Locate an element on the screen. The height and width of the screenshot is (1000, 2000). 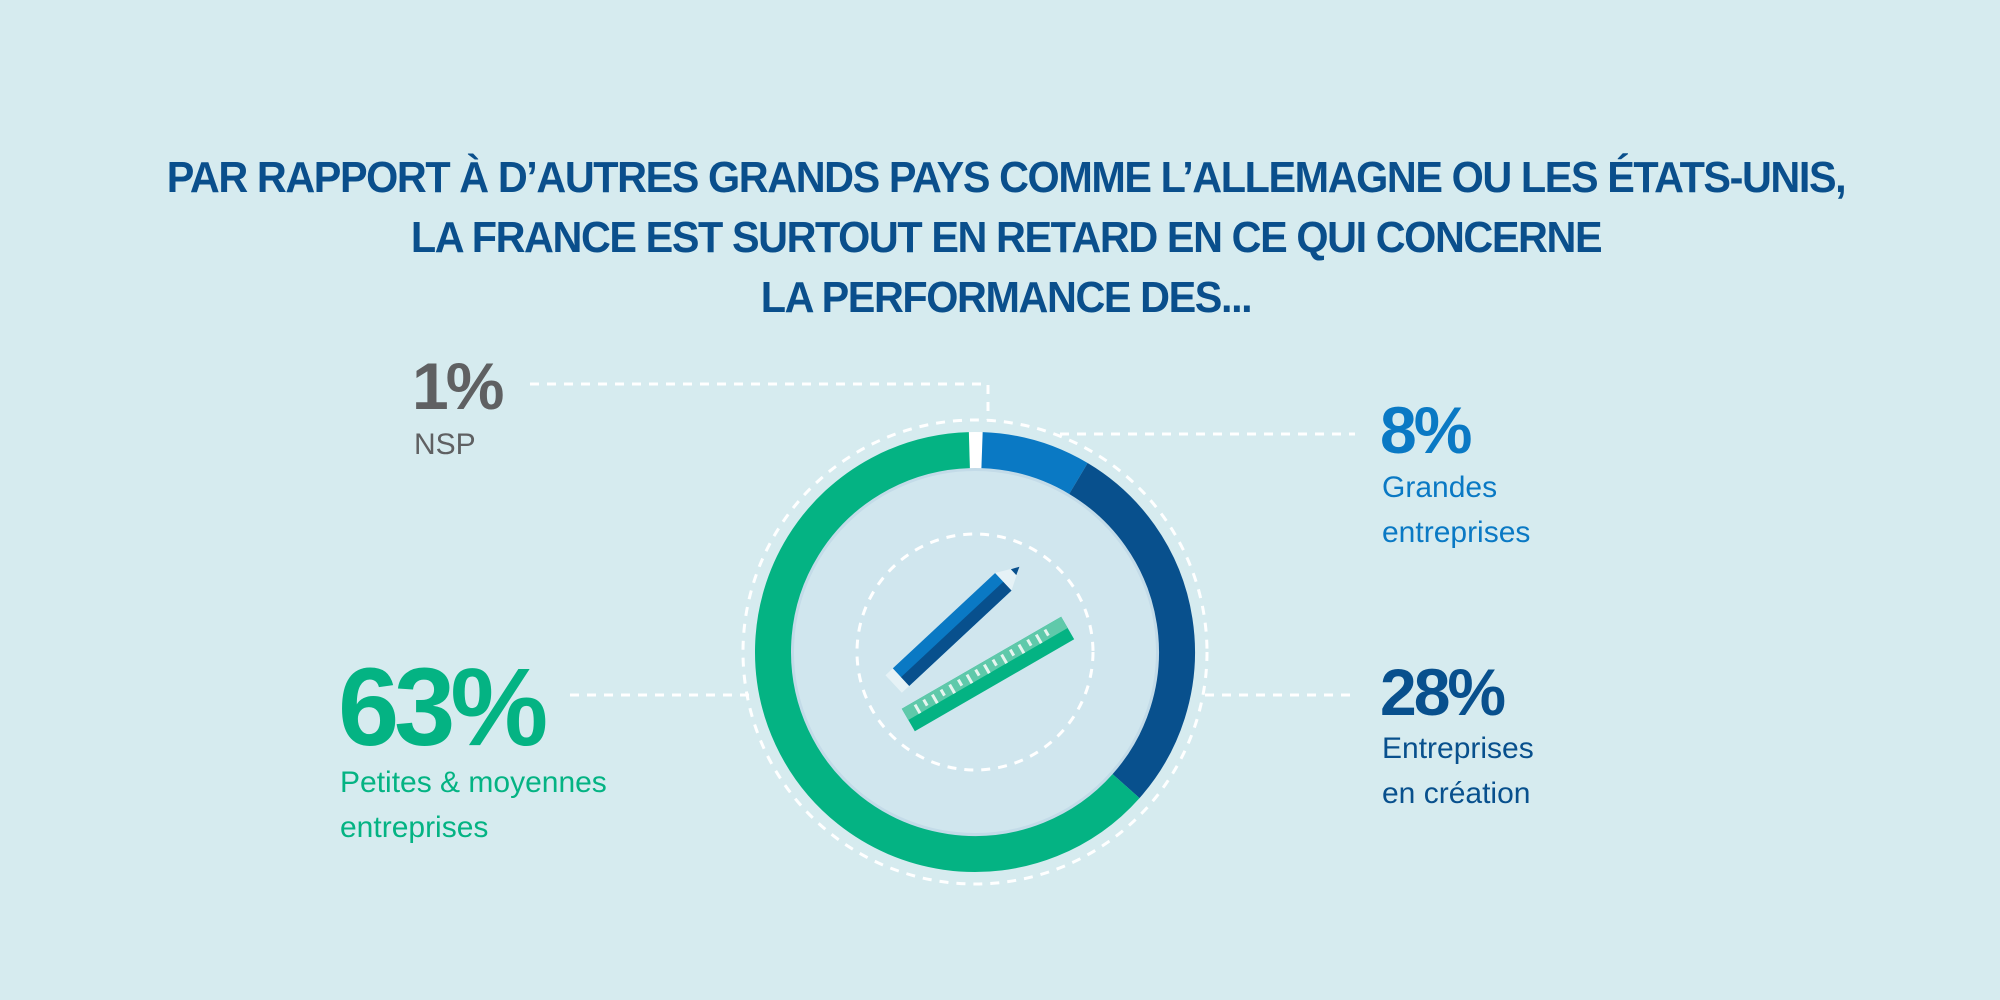
leader-line-nsp is located at coordinates (760, 401).